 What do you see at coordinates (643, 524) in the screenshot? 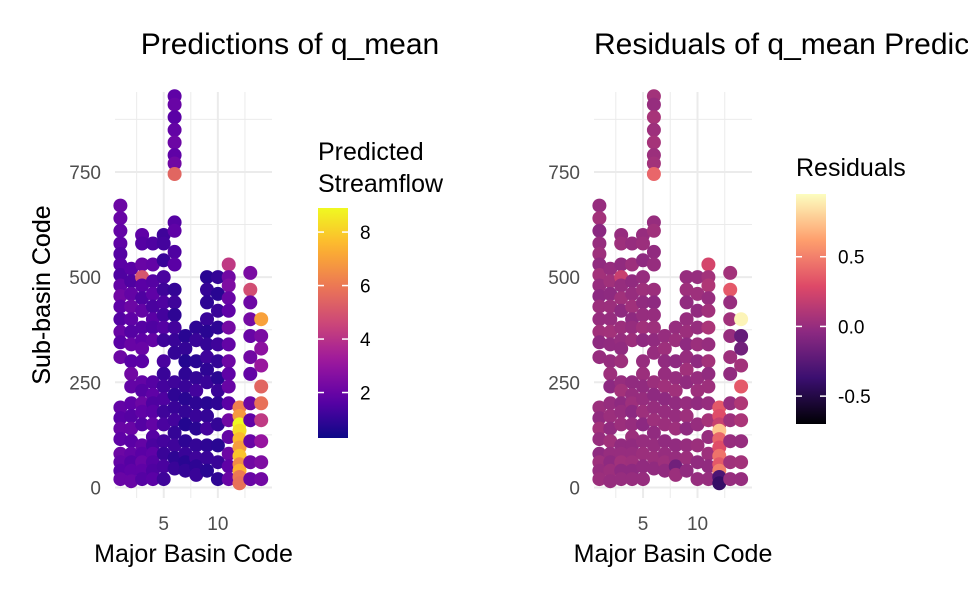
I see `x-tick-label: 5` at bounding box center [643, 524].